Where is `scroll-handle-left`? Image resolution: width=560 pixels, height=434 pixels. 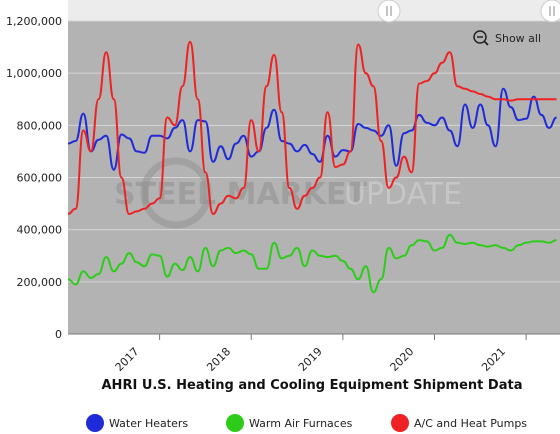 scroll-handle-left is located at coordinates (389, 11).